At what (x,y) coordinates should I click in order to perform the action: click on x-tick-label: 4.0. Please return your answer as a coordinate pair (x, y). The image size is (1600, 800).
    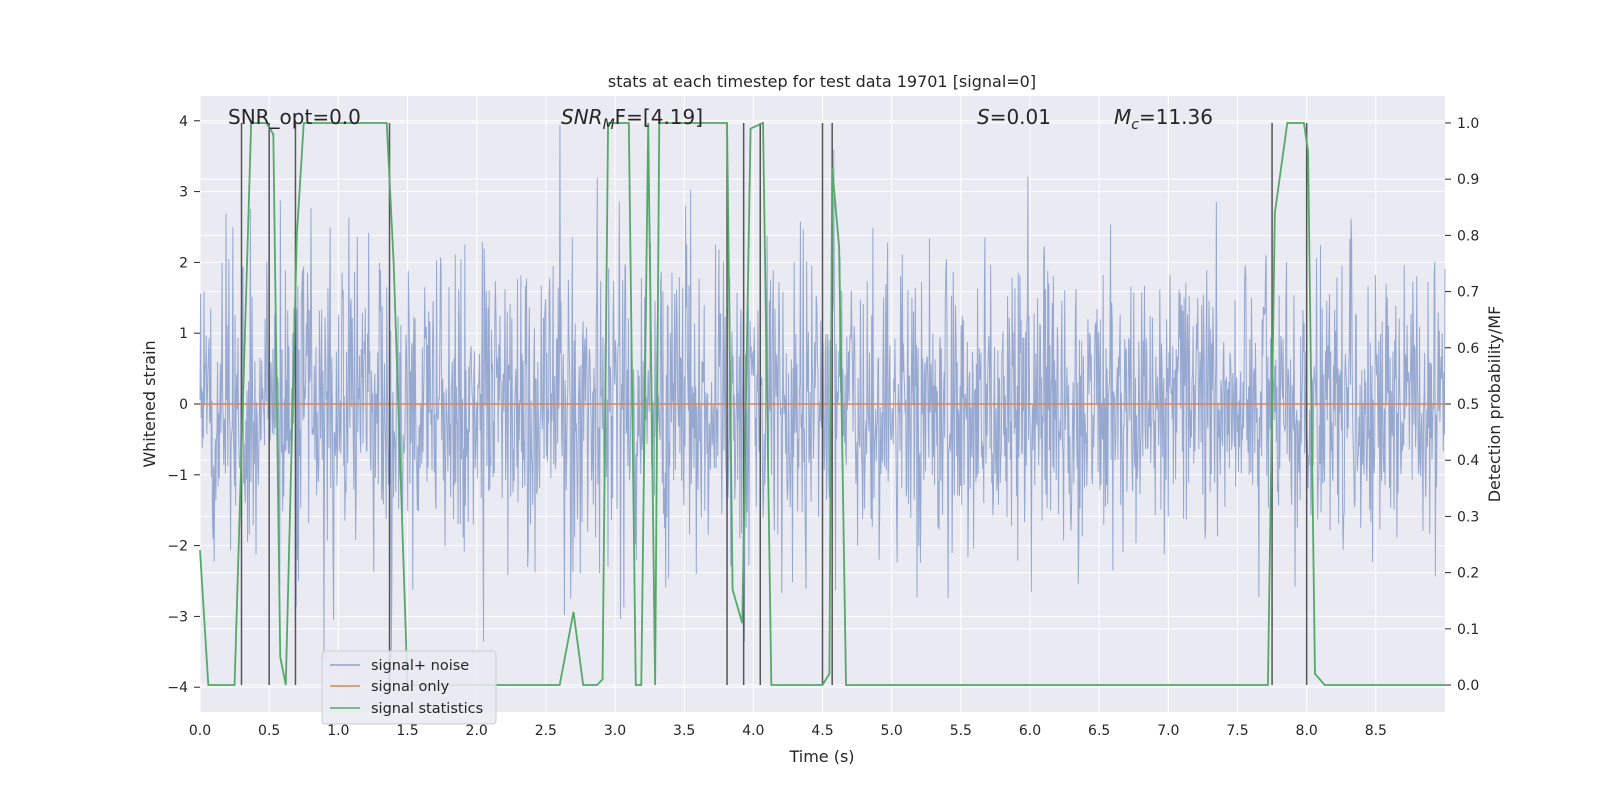
    Looking at the image, I should click on (753, 731).